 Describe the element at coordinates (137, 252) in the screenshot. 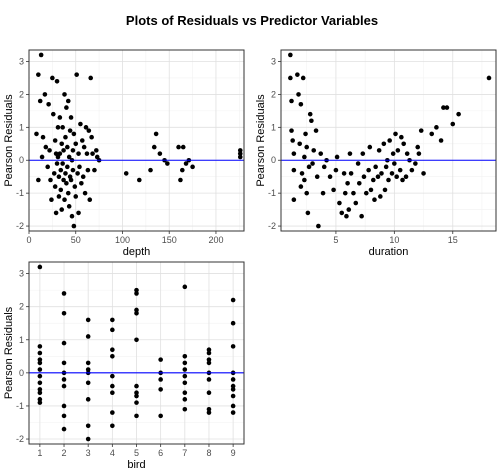

I see `x-axis-title: depth` at that location.